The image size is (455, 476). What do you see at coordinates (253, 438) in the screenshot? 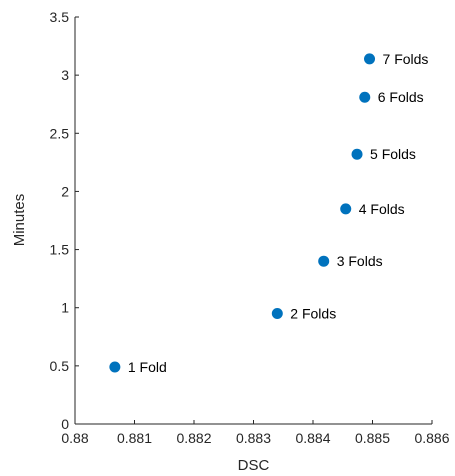
I see `x-tick-label: 0.883` at bounding box center [253, 438].